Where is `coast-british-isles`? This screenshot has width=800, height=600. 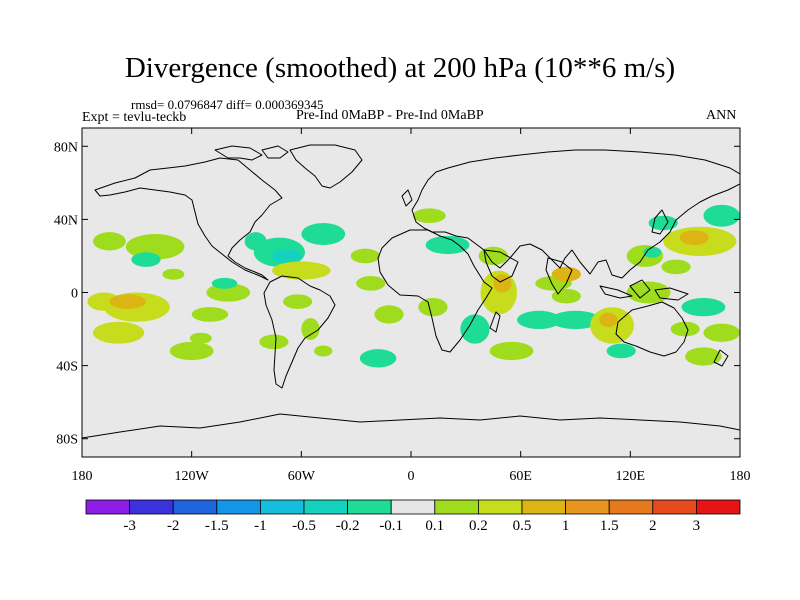
coast-british-isles is located at coordinates (407, 198).